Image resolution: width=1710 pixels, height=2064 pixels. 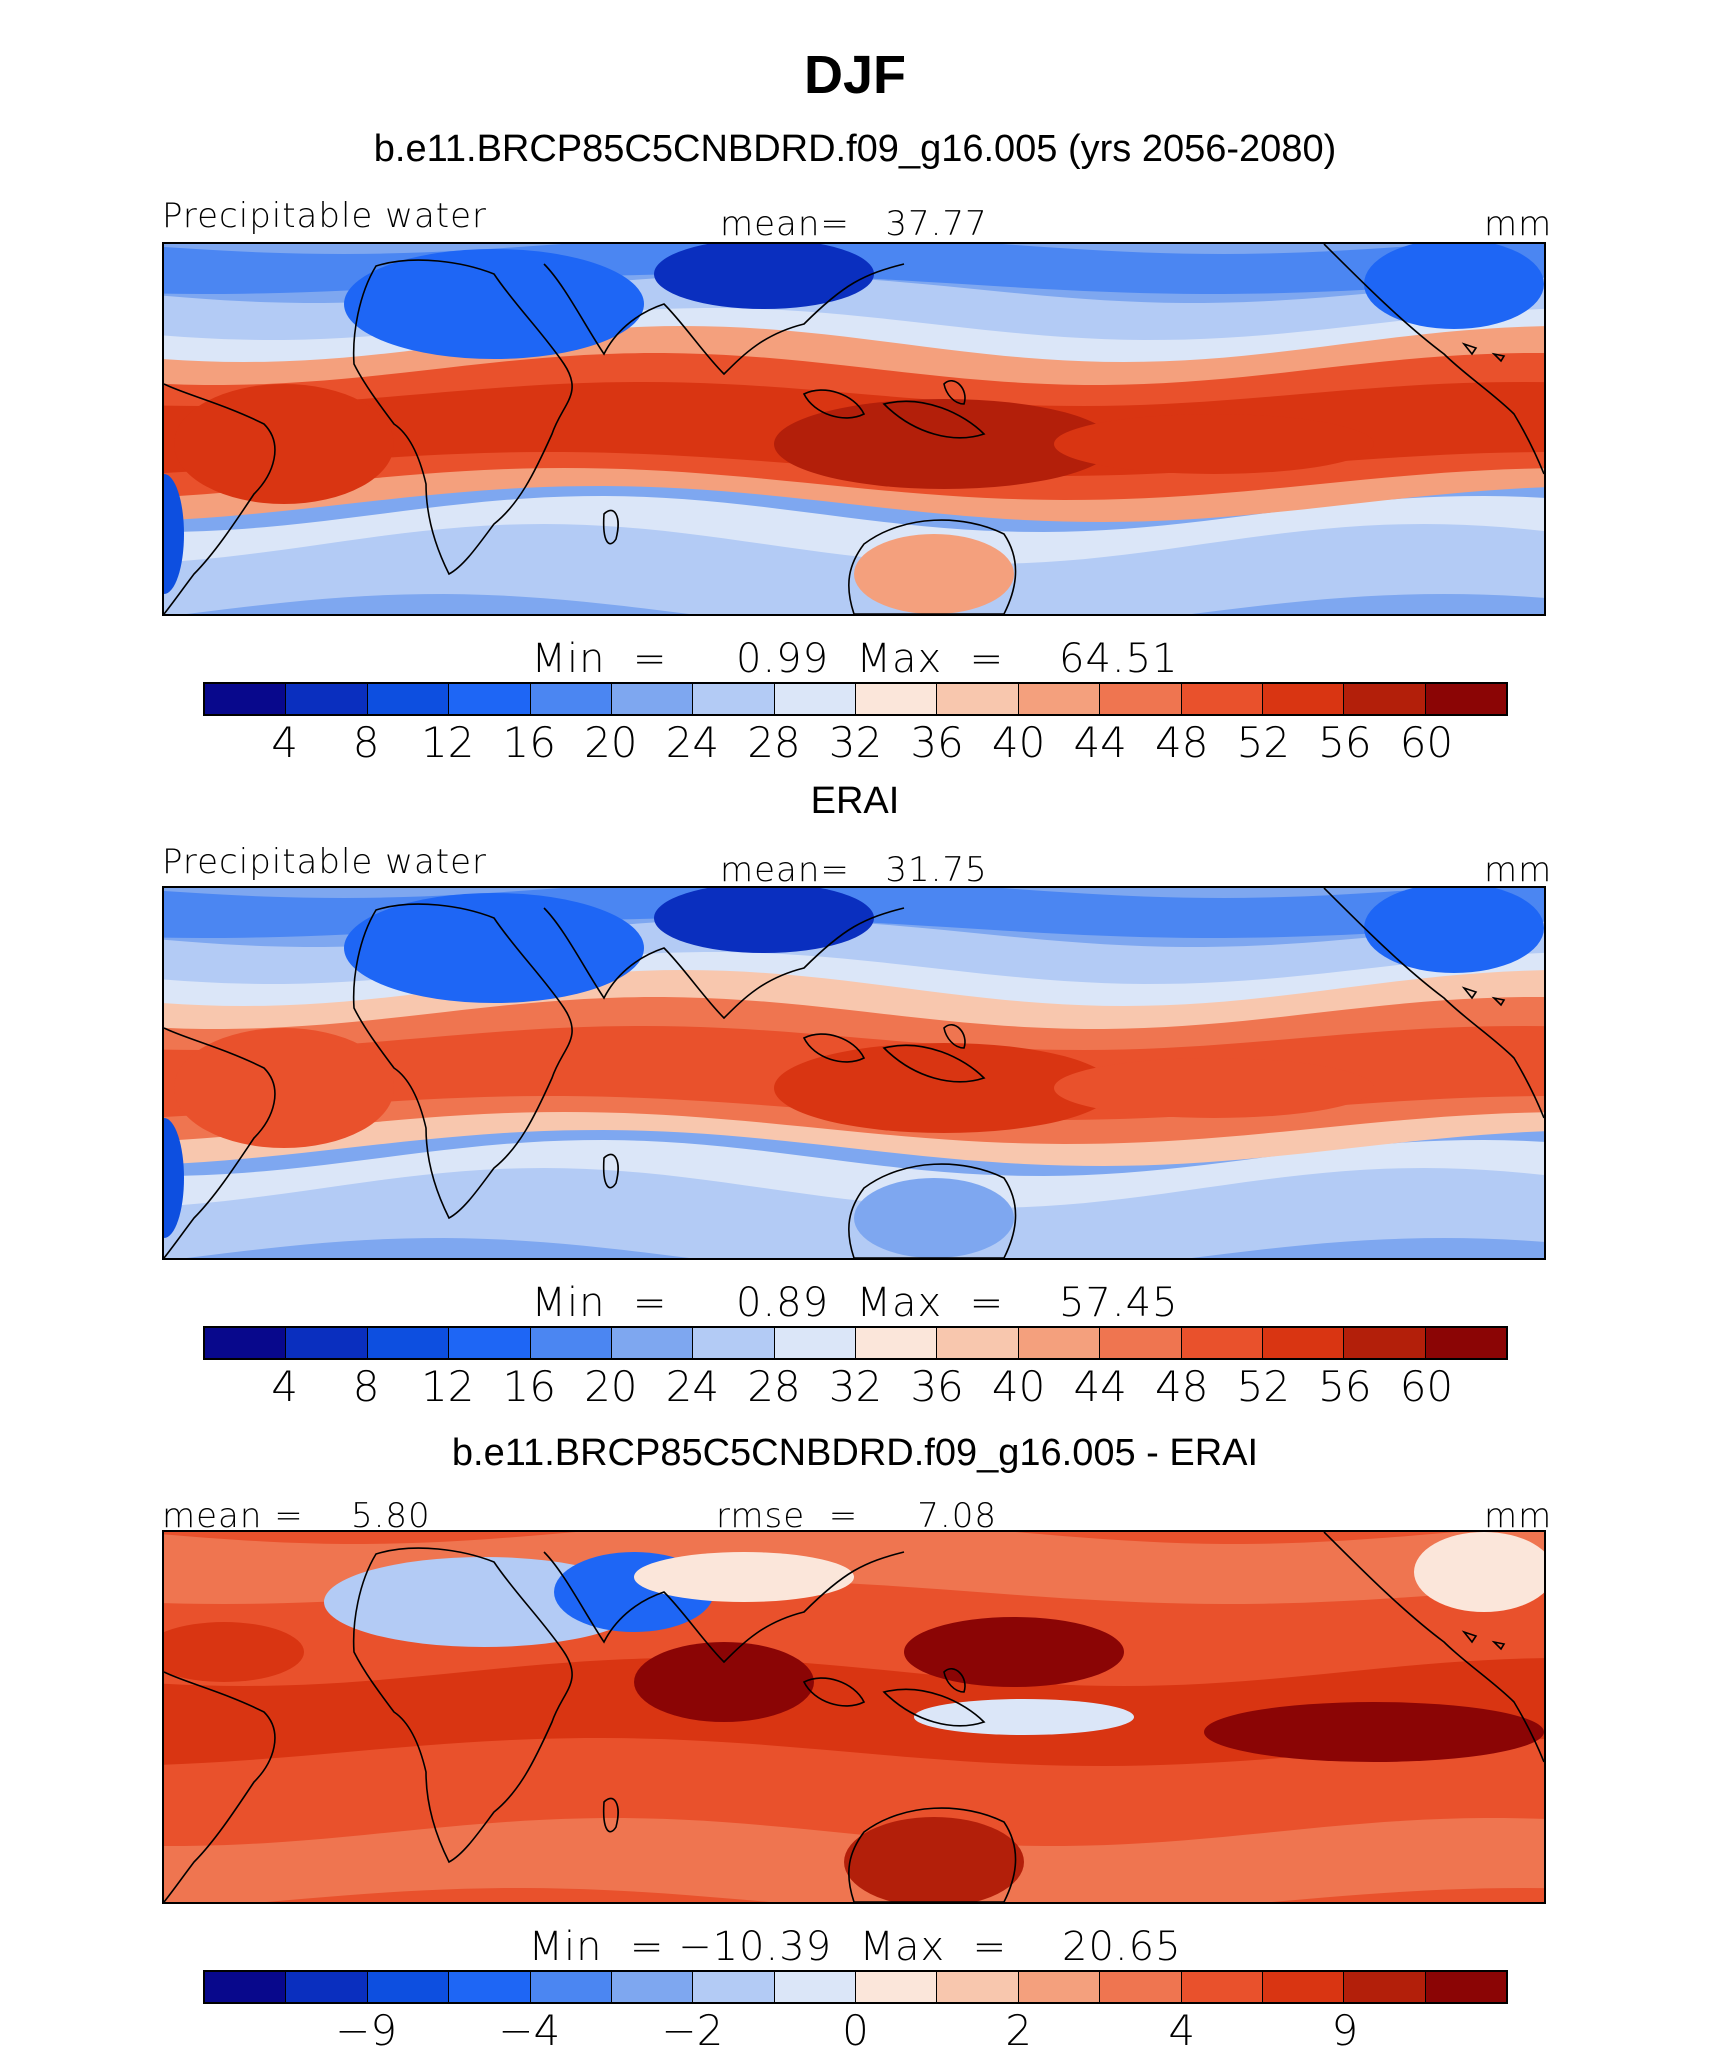 What do you see at coordinates (1018, 742) in the screenshot?
I see `colorbar-tick-label: 40` at bounding box center [1018, 742].